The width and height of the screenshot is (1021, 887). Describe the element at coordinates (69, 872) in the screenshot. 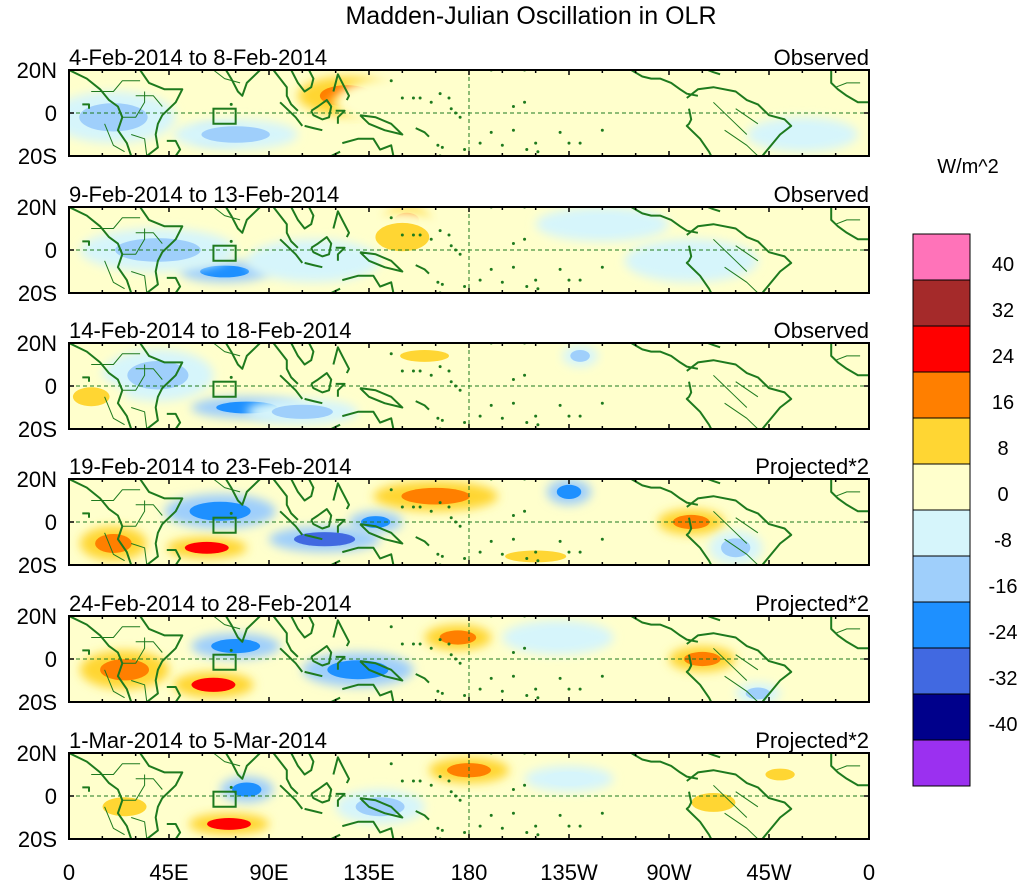

I see `x-tick-label: 0` at that location.